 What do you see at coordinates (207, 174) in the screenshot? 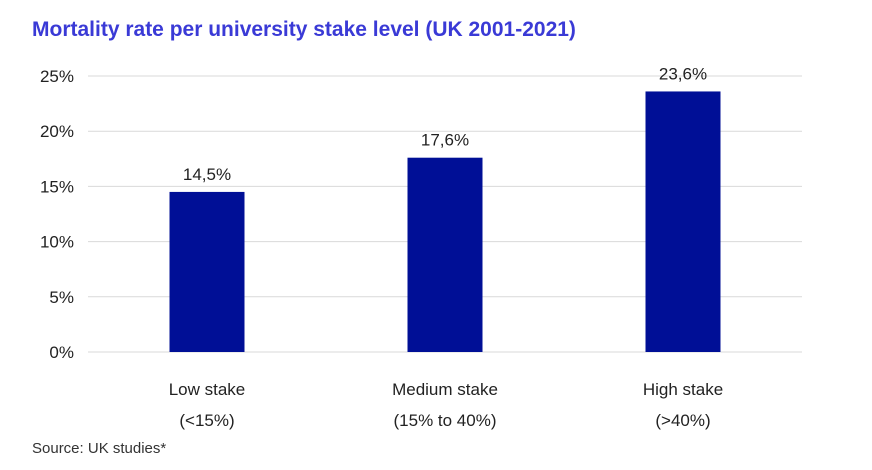
I see `data-label: 14,5%` at bounding box center [207, 174].